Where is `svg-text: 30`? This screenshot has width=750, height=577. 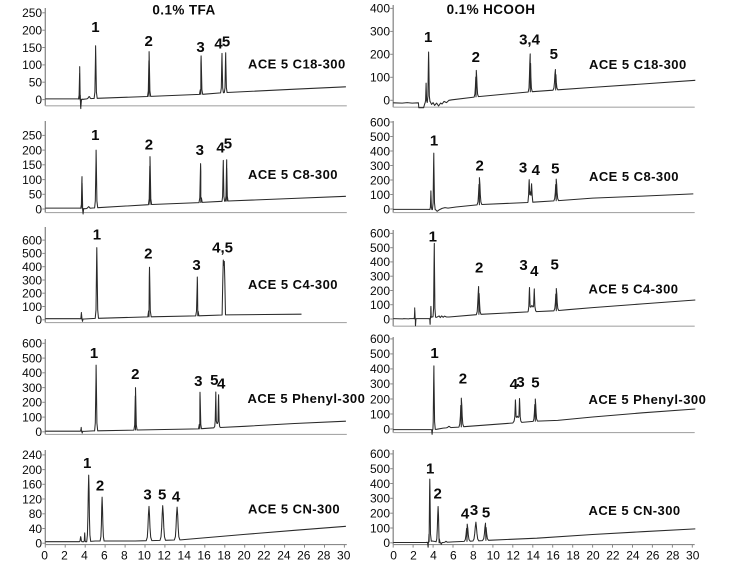
svg-text: 30 is located at coordinates (344, 556).